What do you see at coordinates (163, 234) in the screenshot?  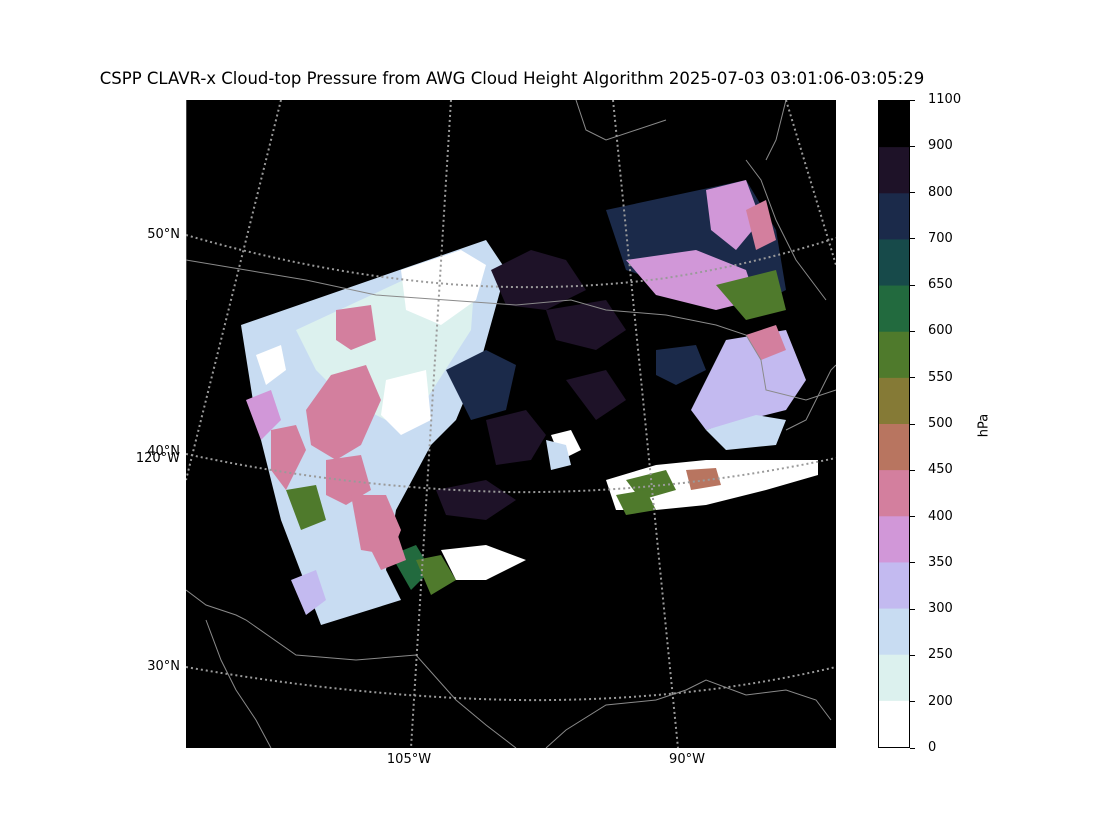 I see `lat-label-50: 50°N` at bounding box center [163, 234].